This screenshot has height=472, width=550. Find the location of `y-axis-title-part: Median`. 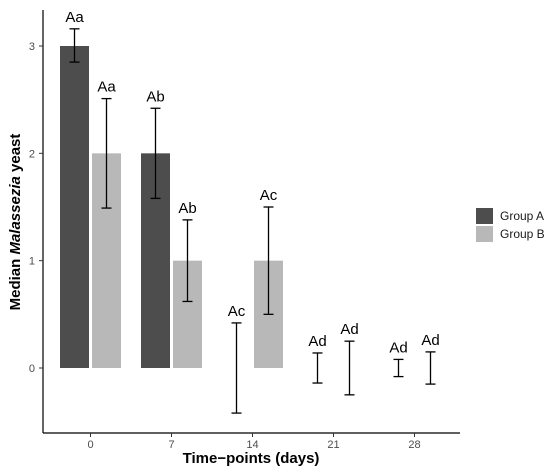

y-axis-title-part: Median is located at coordinates (15, 283).